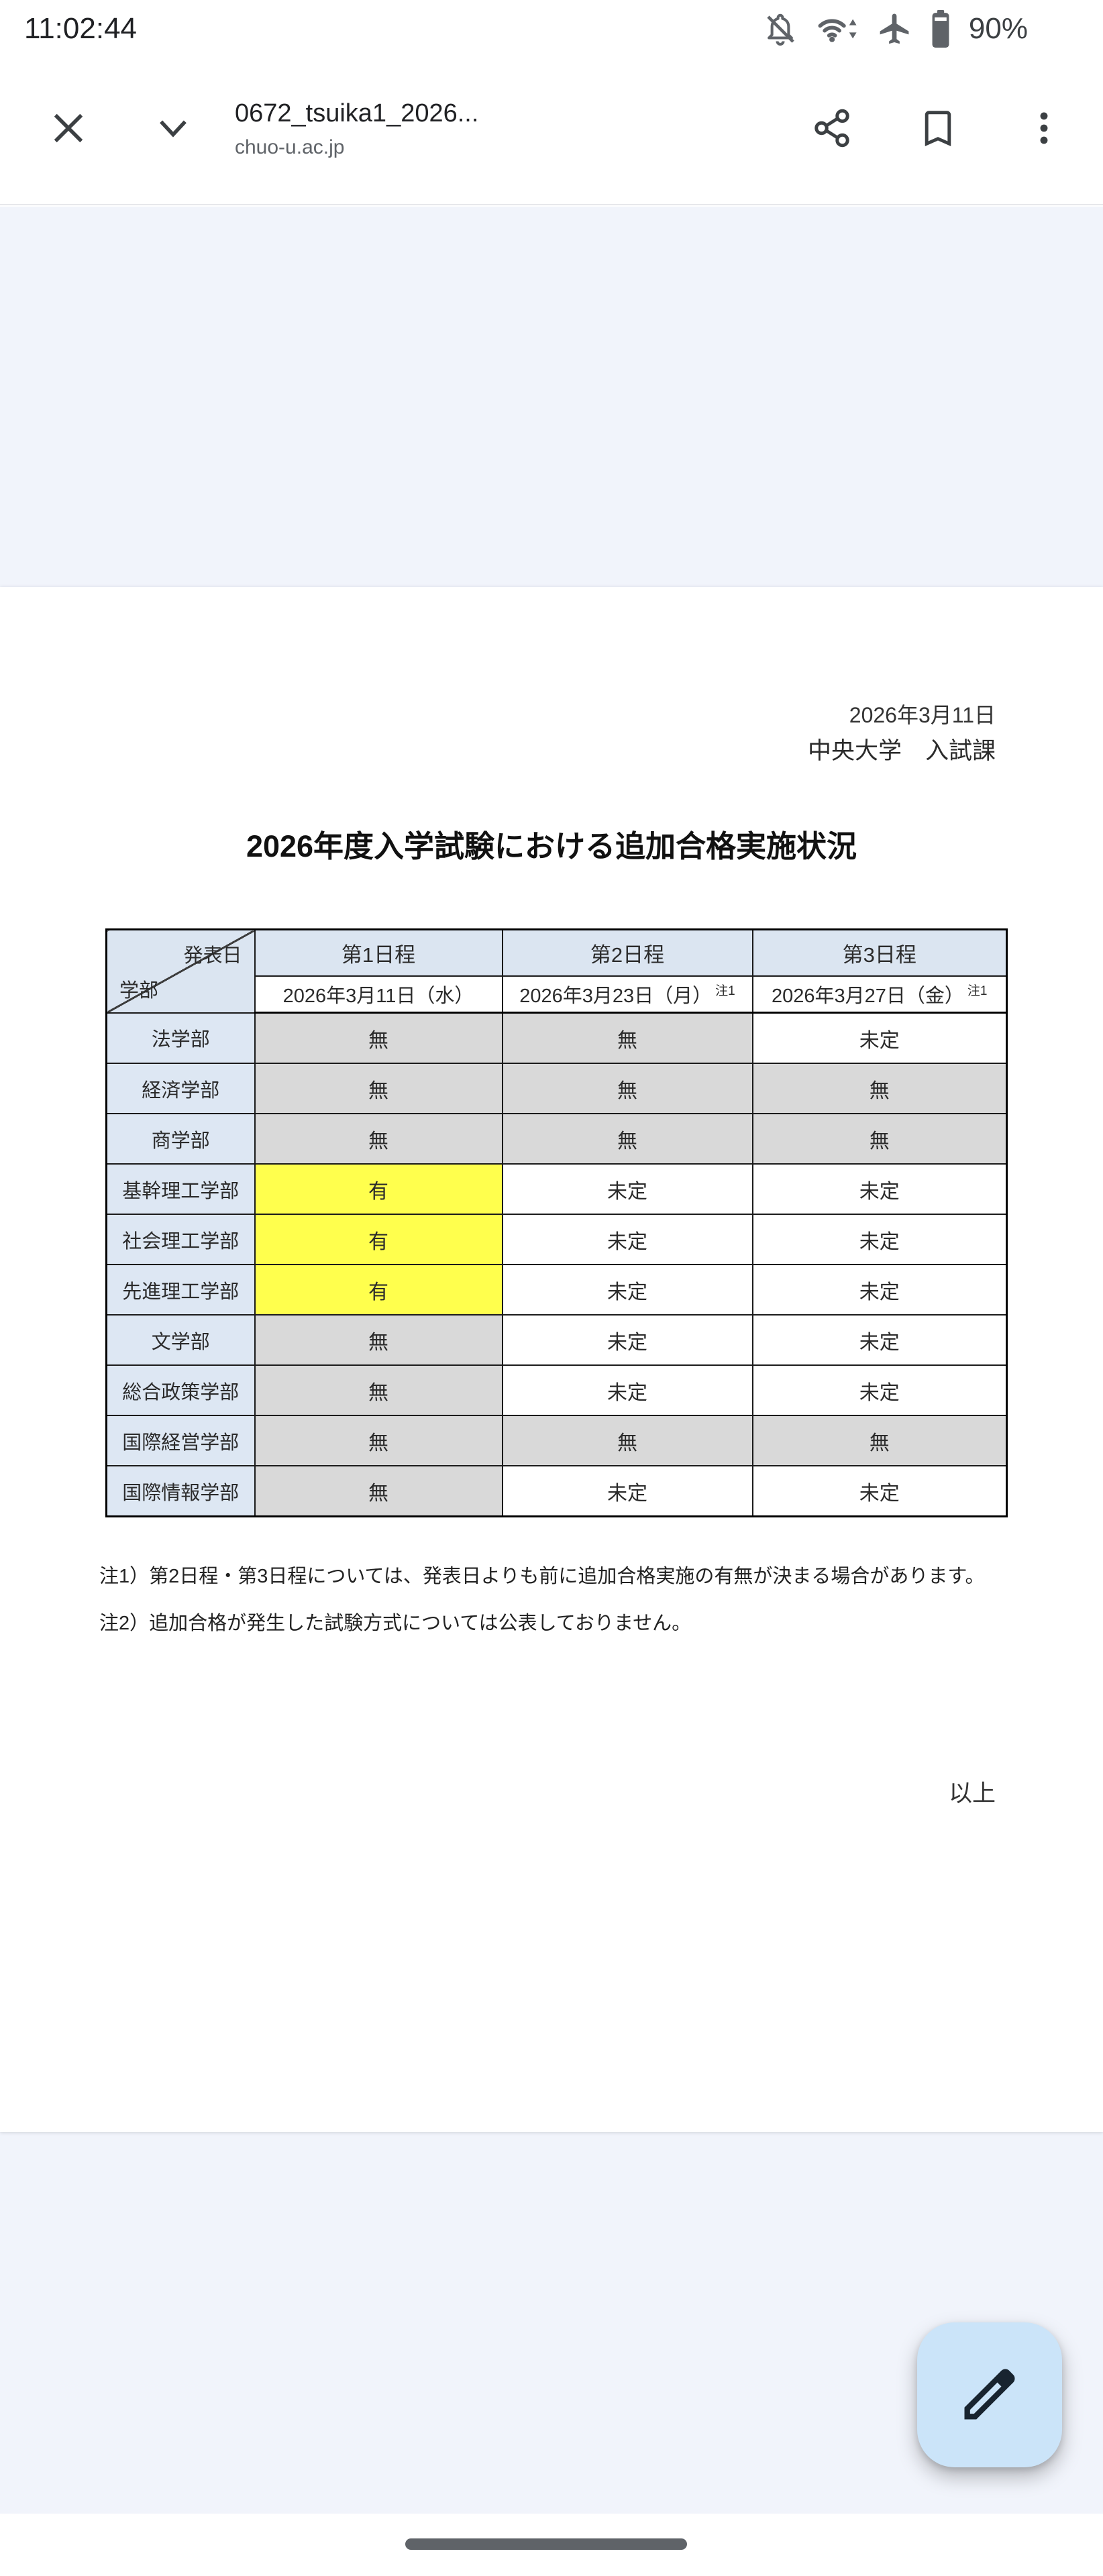  What do you see at coordinates (181, 1239) in the screenshot?
I see `faculty-cell: 社会理工学部` at bounding box center [181, 1239].